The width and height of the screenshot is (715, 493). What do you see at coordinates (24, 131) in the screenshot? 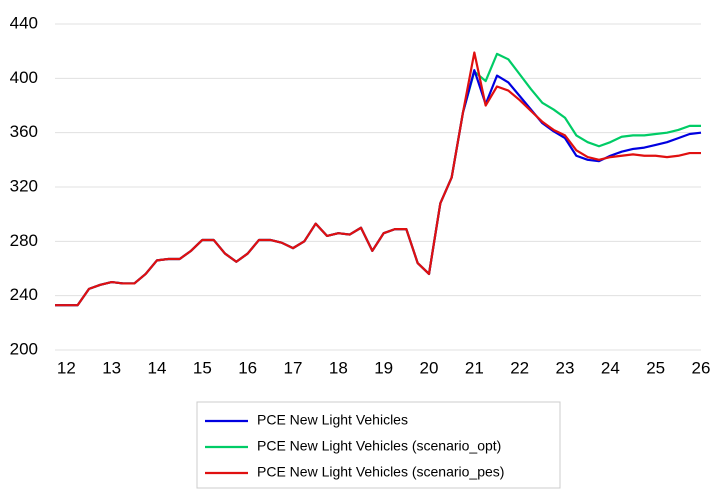
I see `y-tick-label: 360` at bounding box center [24, 131].